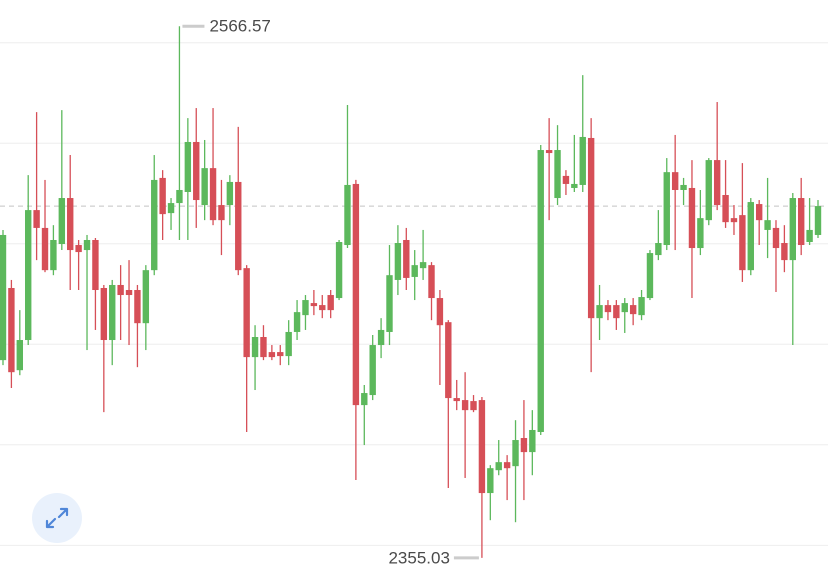 Image resolution: width=828 pixels, height=578 pixels. Describe the element at coordinates (239, 26) in the screenshot. I see `high-label: 2566.57` at that location.